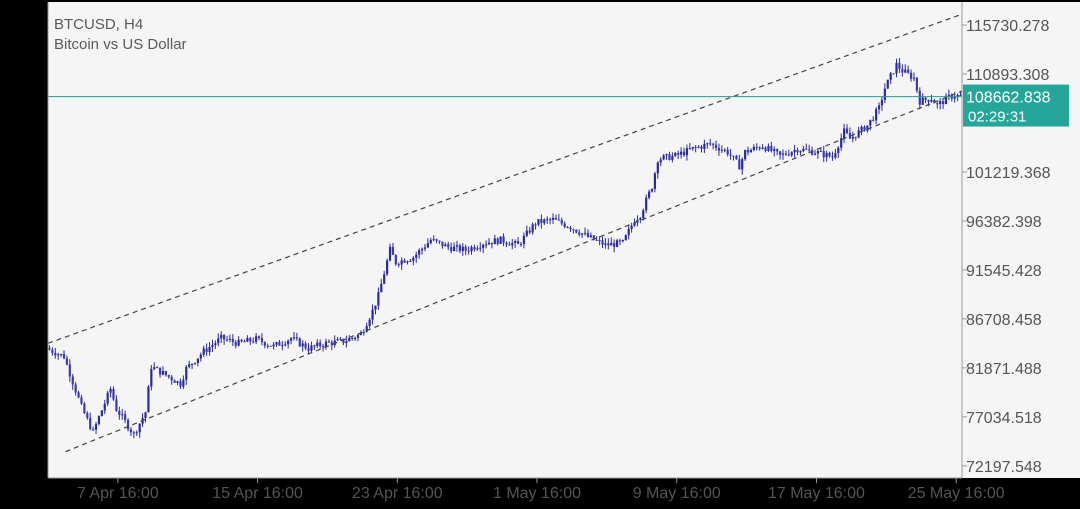  I want to click on x-tick-label: 7 Apr 16:00, so click(118, 493).